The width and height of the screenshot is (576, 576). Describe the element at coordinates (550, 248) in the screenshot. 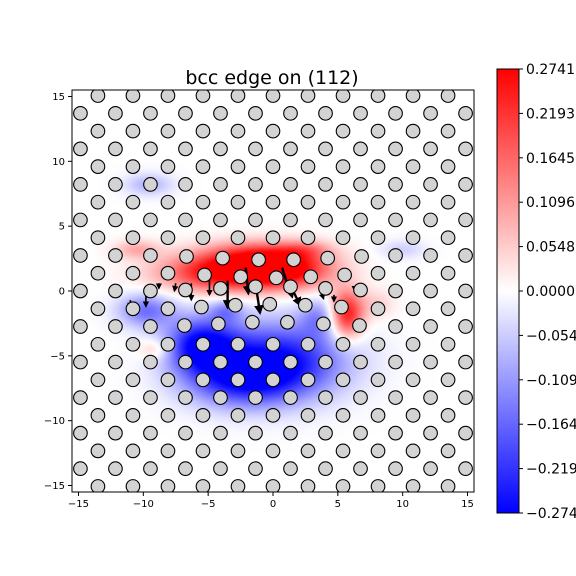

I see `colorbar-tick-label: 0.0548` at that location.